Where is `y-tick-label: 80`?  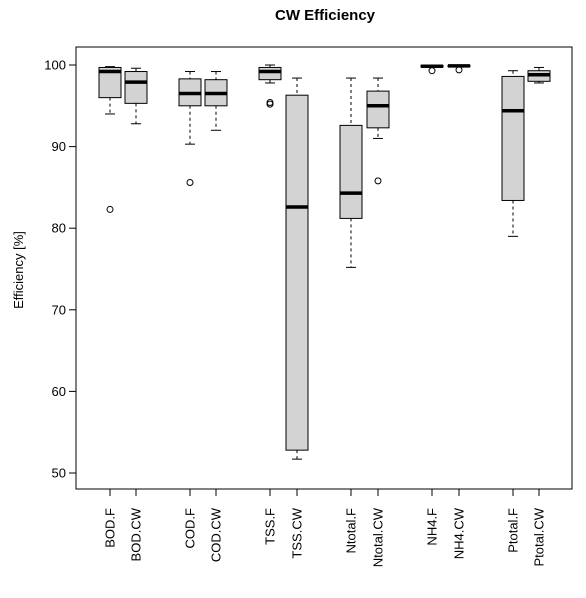 y-tick-label: 80 is located at coordinates (59, 228).